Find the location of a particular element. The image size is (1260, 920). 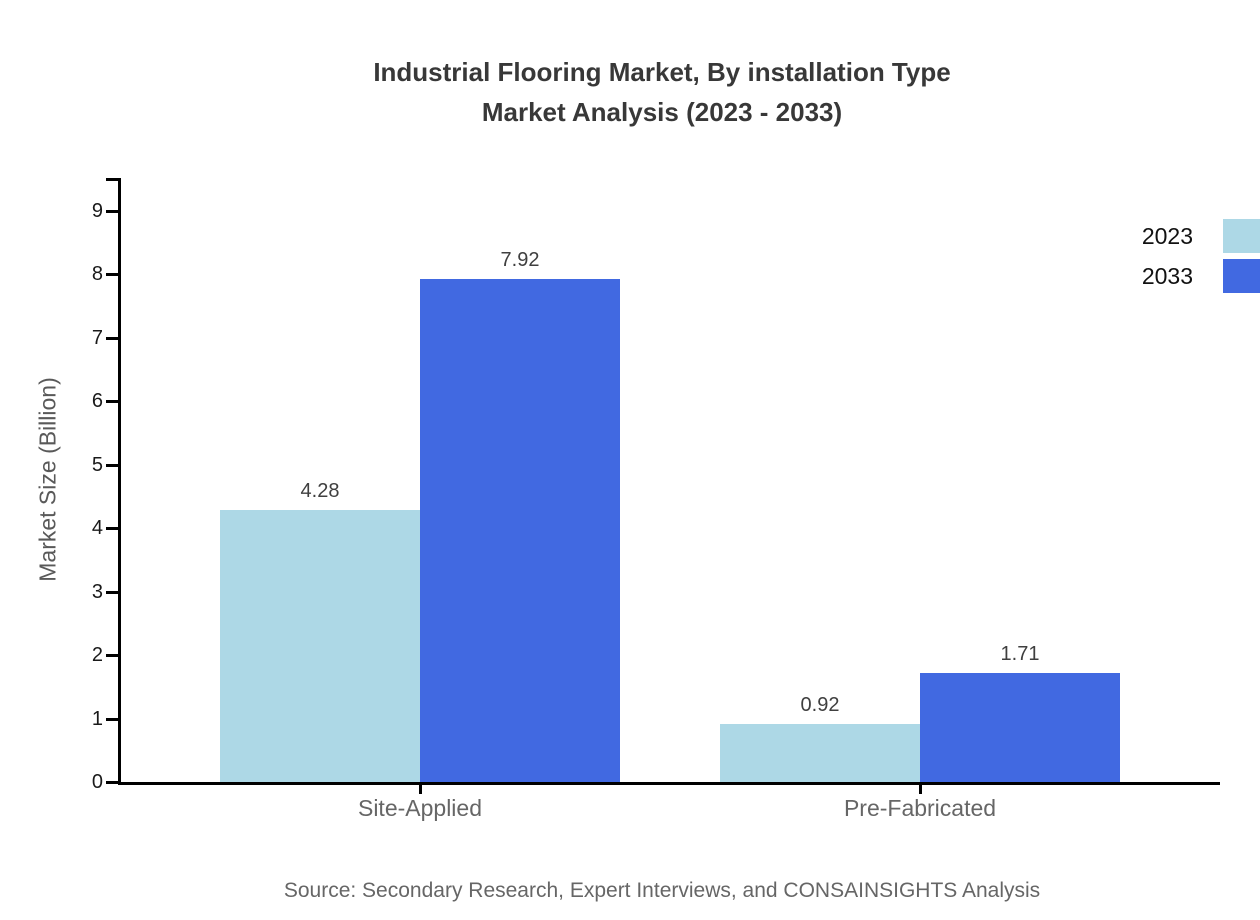

y-axis-cap-tick is located at coordinates (112, 179).